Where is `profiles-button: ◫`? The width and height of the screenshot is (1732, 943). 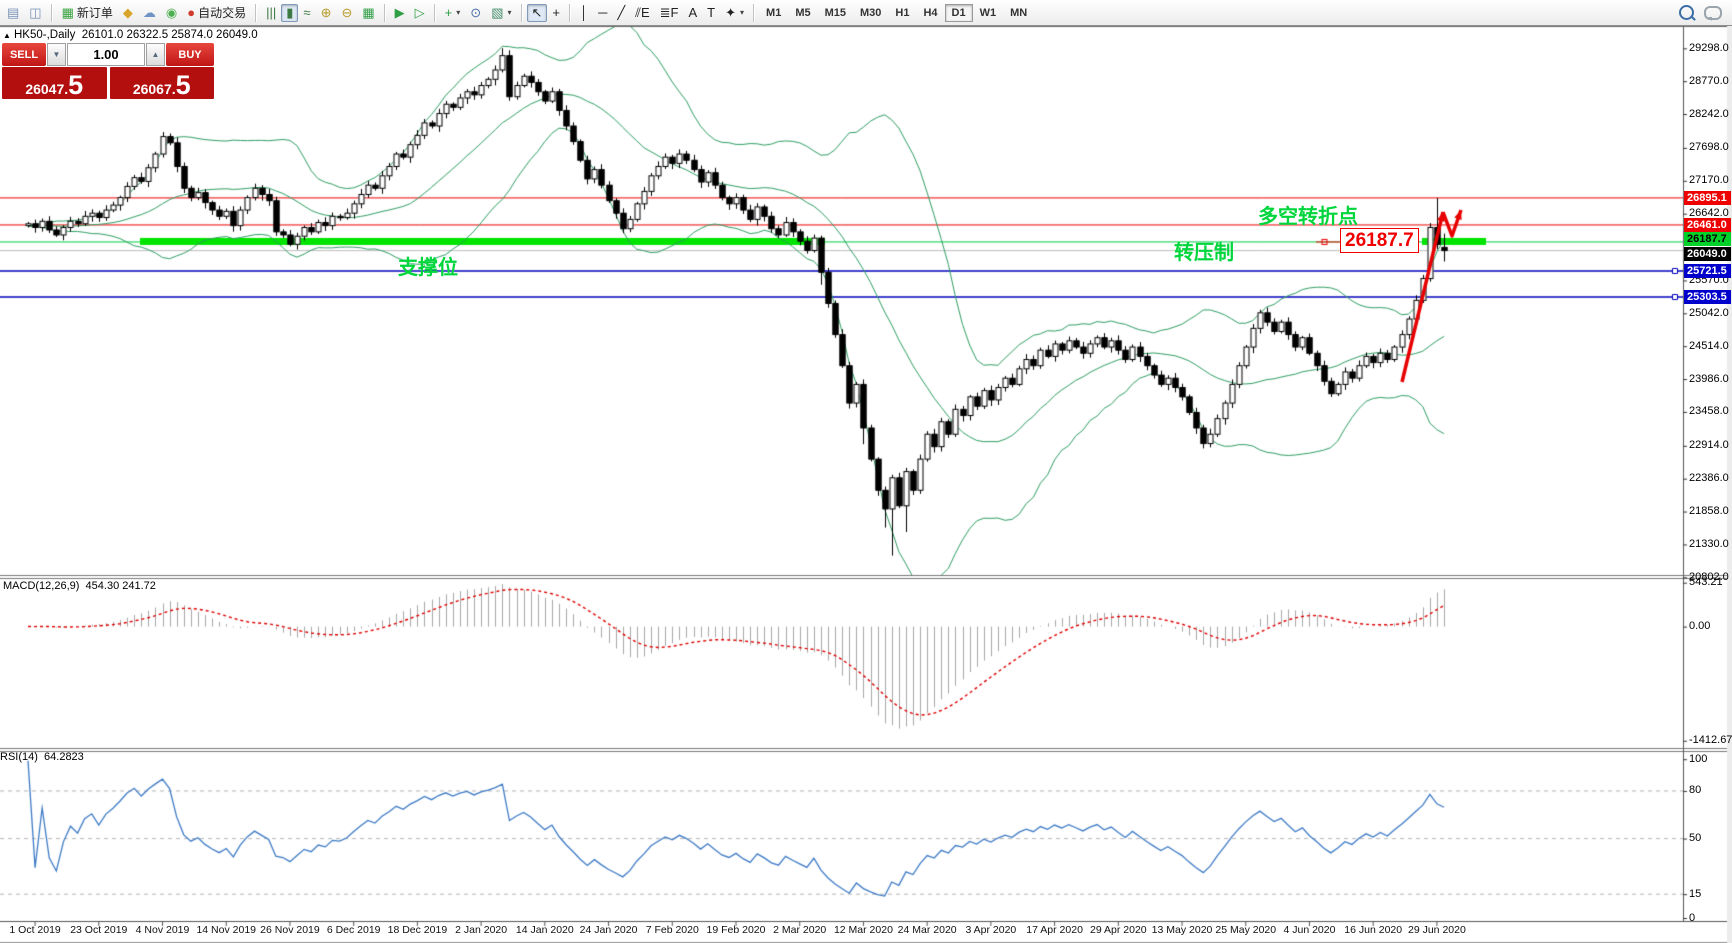 profiles-button: ◫ is located at coordinates (35, 13).